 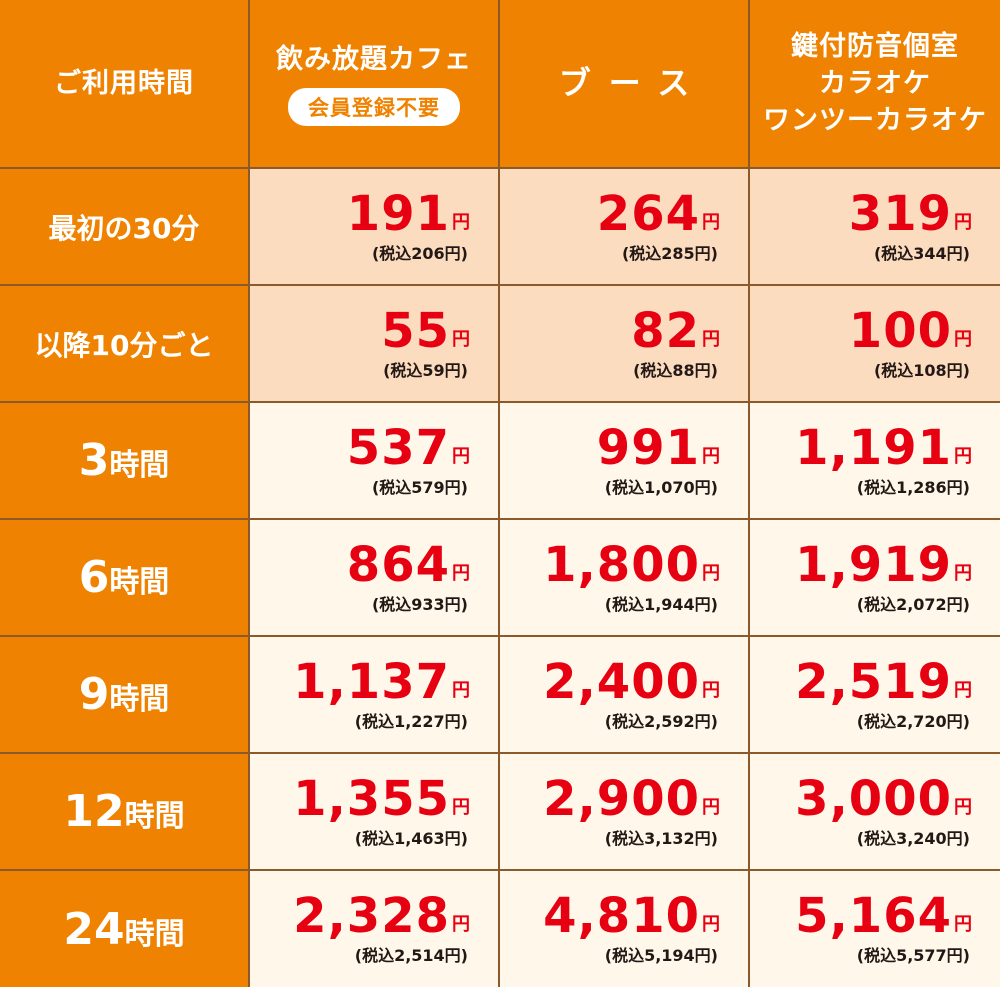 What do you see at coordinates (875, 46) in the screenshot?
I see `header-karaoke-line-1: 鍵付防音個室` at bounding box center [875, 46].